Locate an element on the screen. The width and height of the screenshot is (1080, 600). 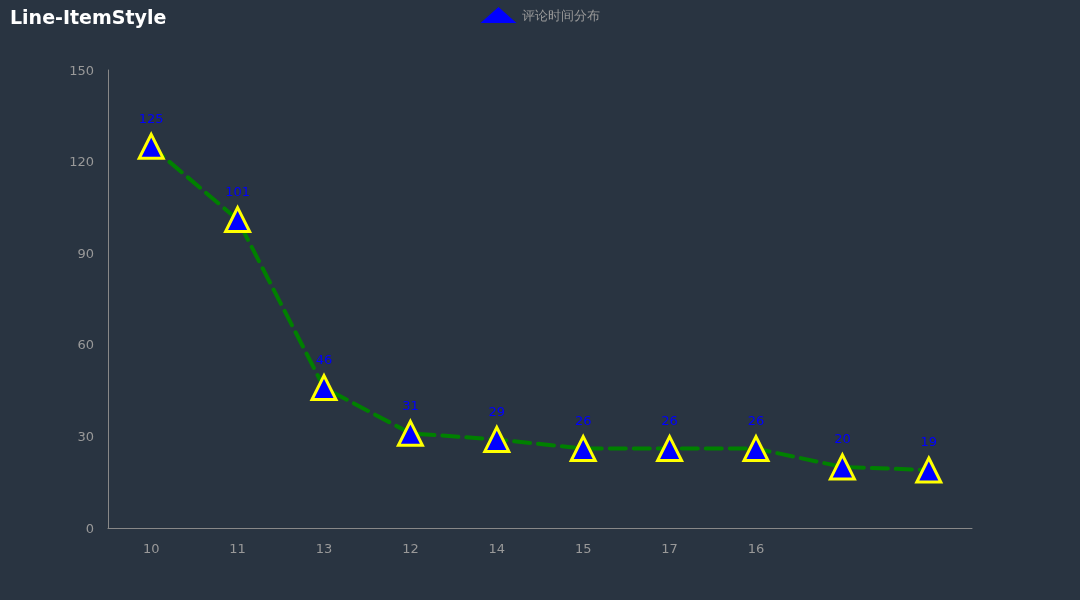
y-tick-label: 30 is located at coordinates (85, 436).